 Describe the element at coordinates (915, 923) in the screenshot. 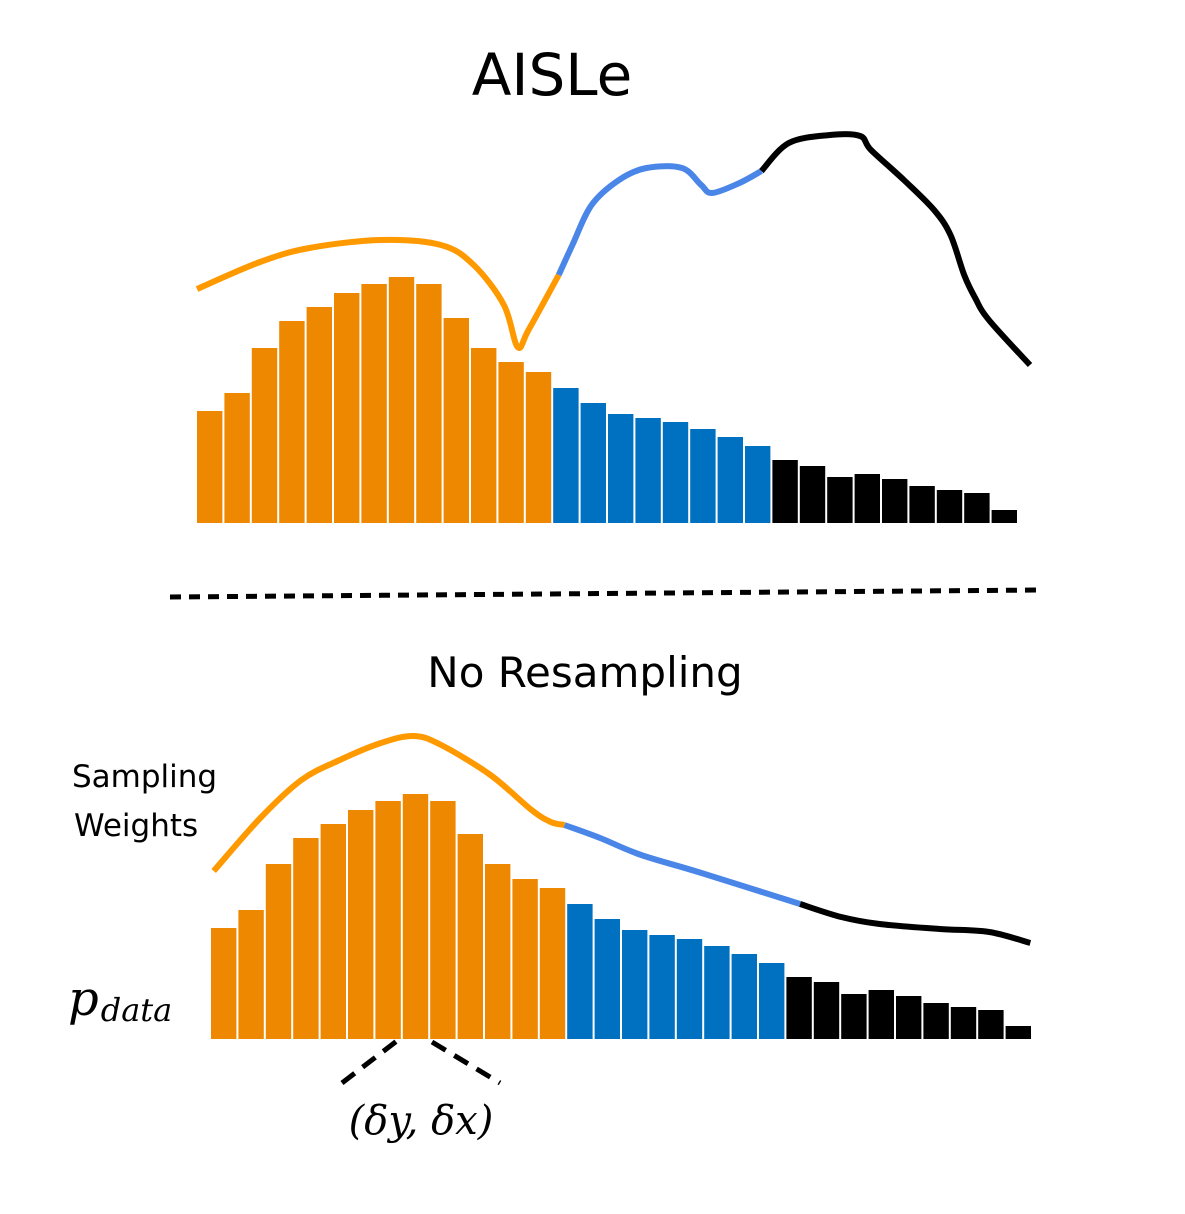

I see `bottom-curve-black` at that location.